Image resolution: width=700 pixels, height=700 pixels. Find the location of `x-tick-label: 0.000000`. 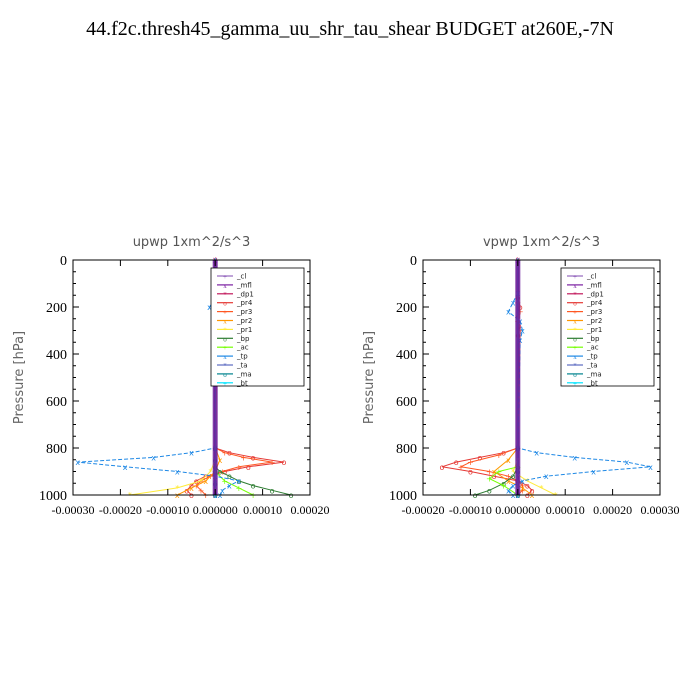

x-tick-label: 0.000000 is located at coordinates (517, 510).